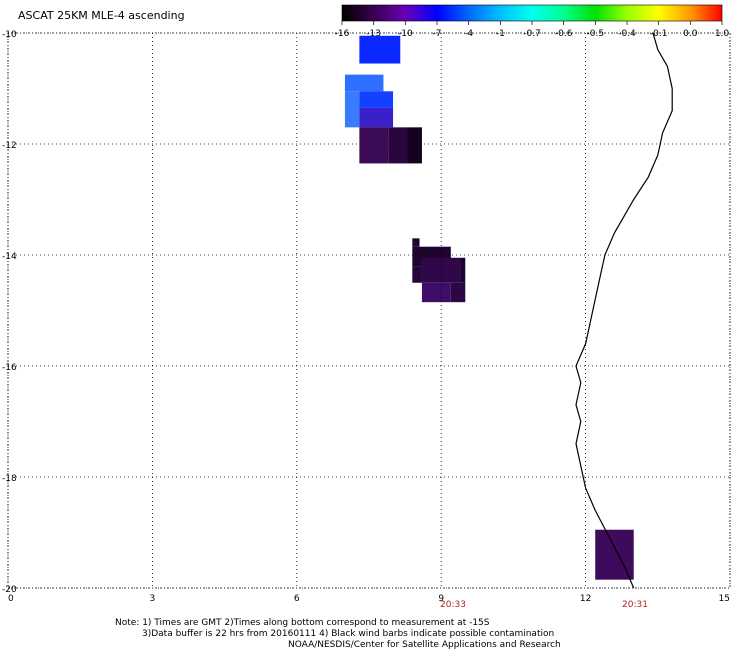 Image resolution: width=740 pixels, height=654 pixels. I want to click on latitude-labels: -10 -12 -14 -16 -18 -20, so click(9, 312).